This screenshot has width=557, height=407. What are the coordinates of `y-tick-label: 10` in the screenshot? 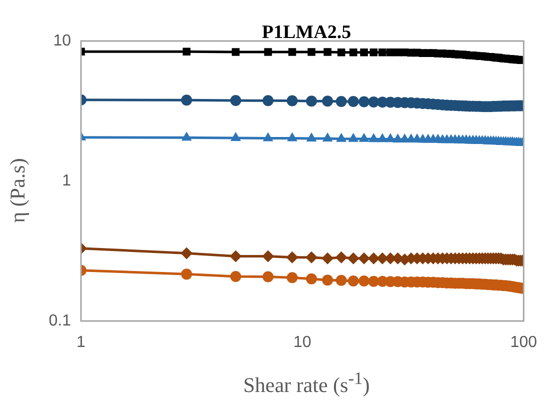 It's located at (62, 41).